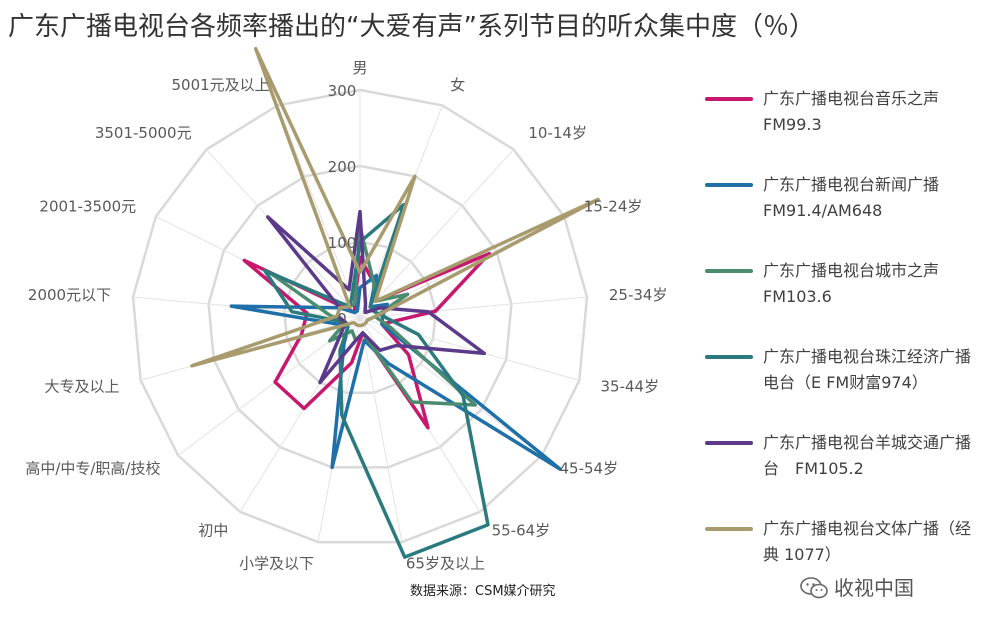 The width and height of the screenshot is (982, 630). Describe the element at coordinates (411, 27) in the screenshot. I see `chart-title: 广东广播电视台各频率播出的“大爱有声”系列节目的听众集中度（％）` at that location.